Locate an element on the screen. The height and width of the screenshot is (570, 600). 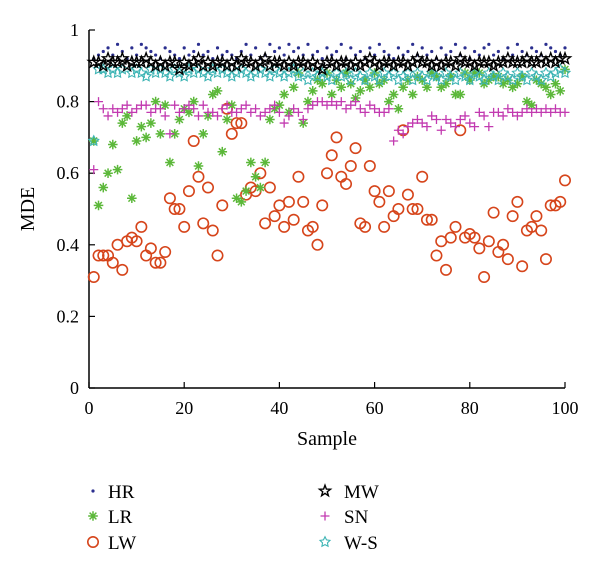
y-tick-label: 0 is located at coordinates (74, 388).